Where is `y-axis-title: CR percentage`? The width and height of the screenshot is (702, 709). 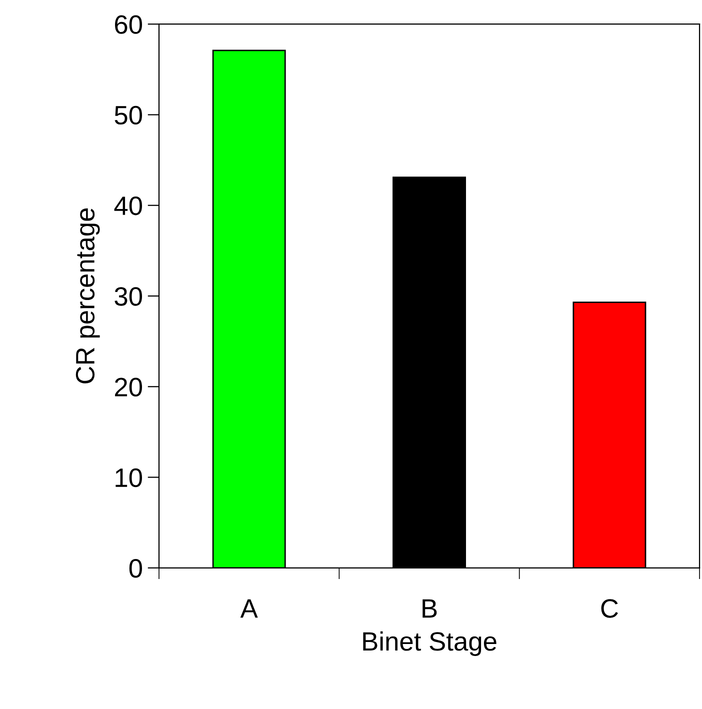 y-axis-title: CR percentage is located at coordinates (88, 296).